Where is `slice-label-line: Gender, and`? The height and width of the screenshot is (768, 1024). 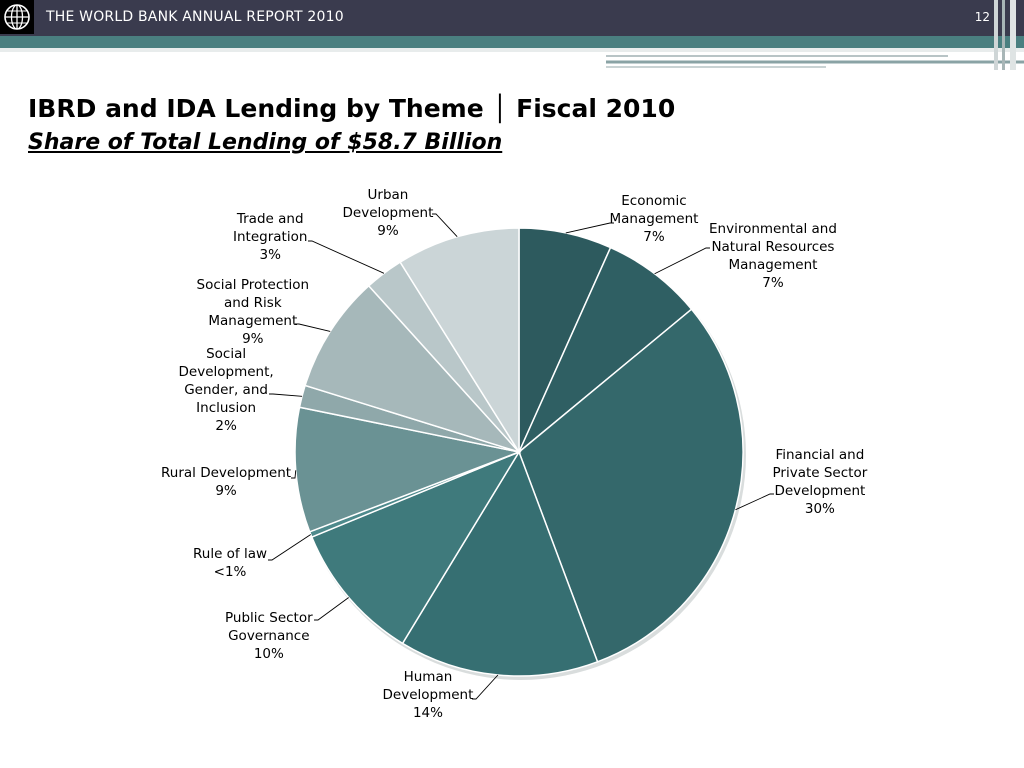 slice-label-line: Gender, and is located at coordinates (226, 390).